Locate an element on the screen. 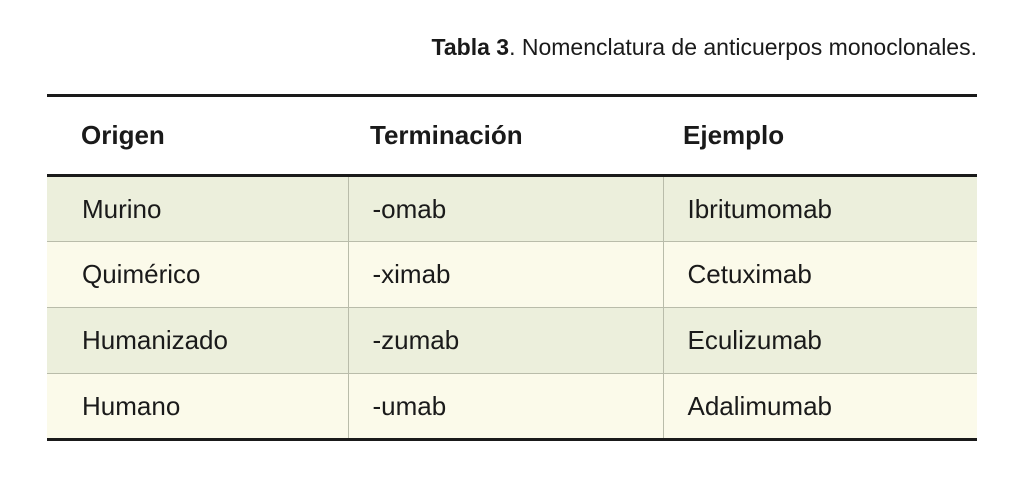 Image resolution: width=1024 pixels, height=478 pixels. table-row: Humano -umab Adalimumab is located at coordinates (512, 407).